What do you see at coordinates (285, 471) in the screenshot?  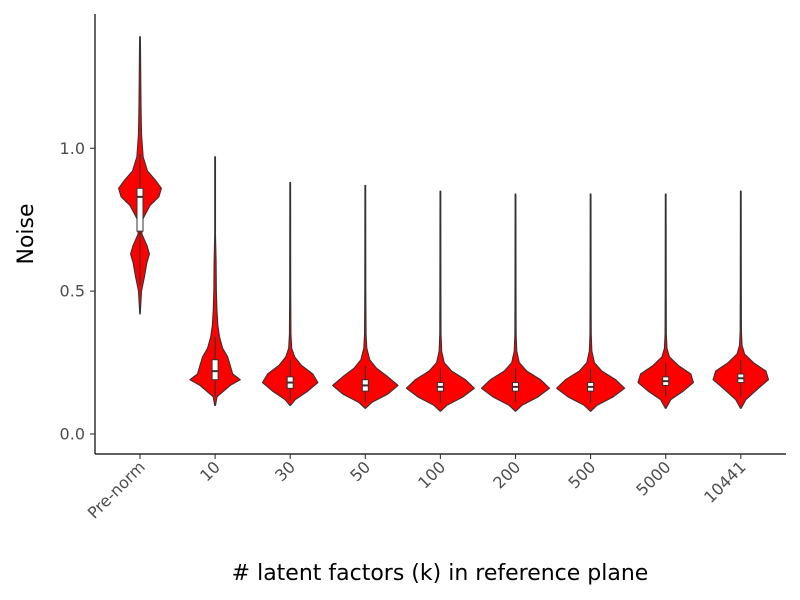 I see `x-tick-label: 30` at bounding box center [285, 471].